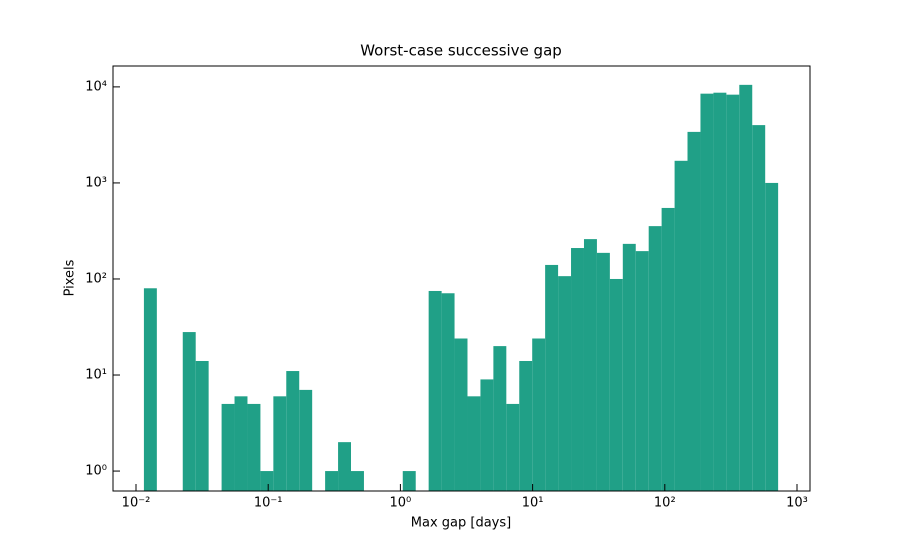  Describe the element at coordinates (96, 375) in the screenshot. I see `y-tick-label: 10¹` at that location.